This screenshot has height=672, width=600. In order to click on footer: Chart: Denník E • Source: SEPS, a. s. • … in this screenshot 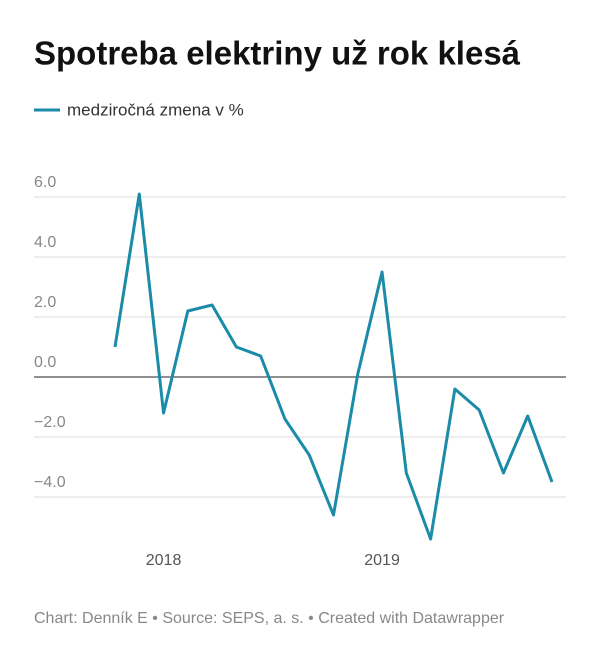, I will do `click(269, 618)`.